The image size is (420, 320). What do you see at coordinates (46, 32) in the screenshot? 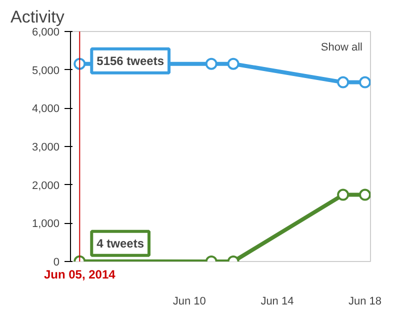
I see `y-tick-label: 6,000` at bounding box center [46, 32].